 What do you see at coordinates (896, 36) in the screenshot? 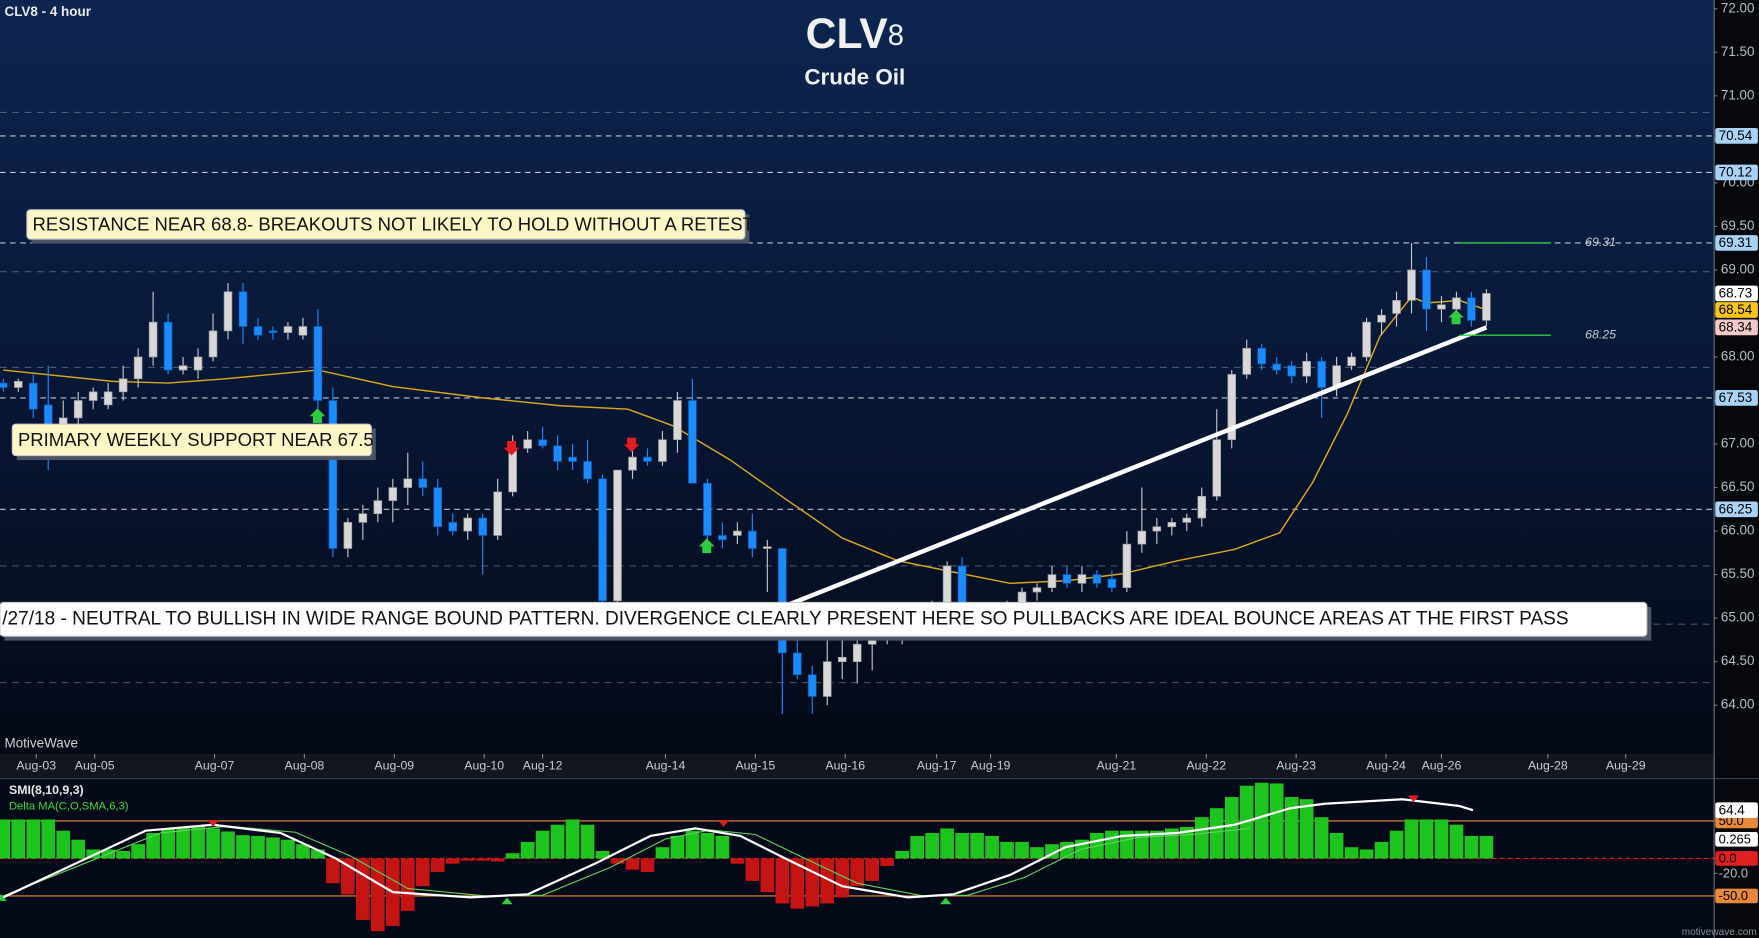
I see `contract: 8` at bounding box center [896, 36].